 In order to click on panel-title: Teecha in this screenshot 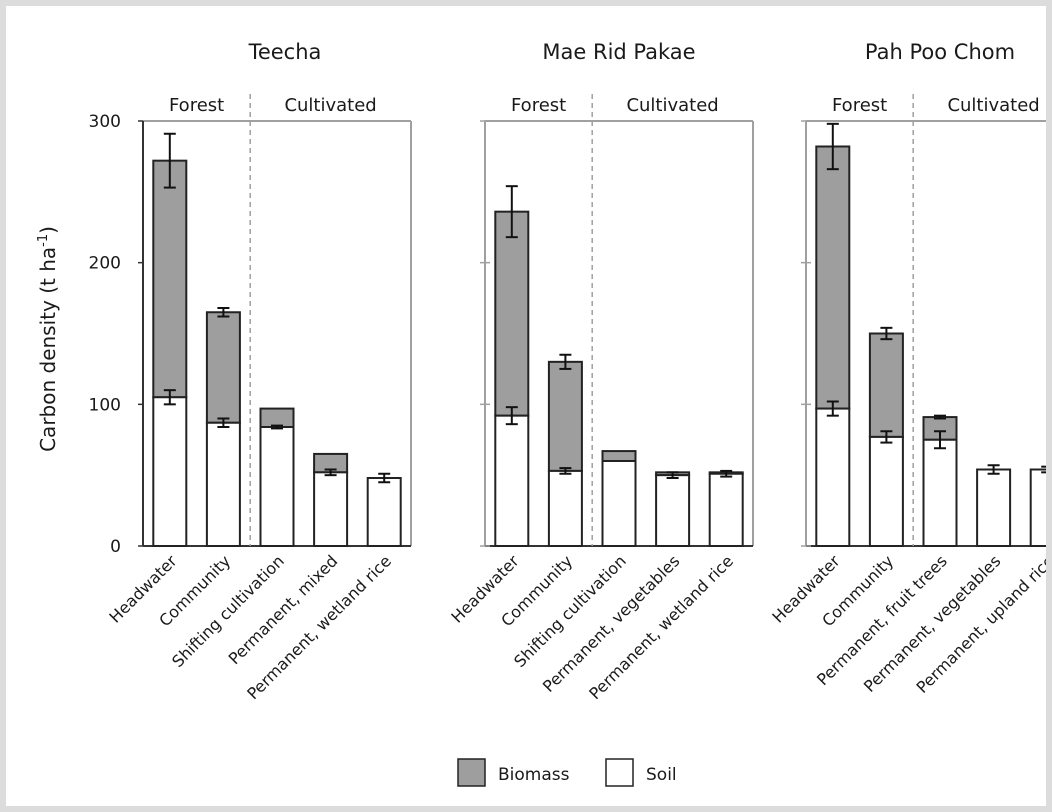, I will do `click(285, 52)`.